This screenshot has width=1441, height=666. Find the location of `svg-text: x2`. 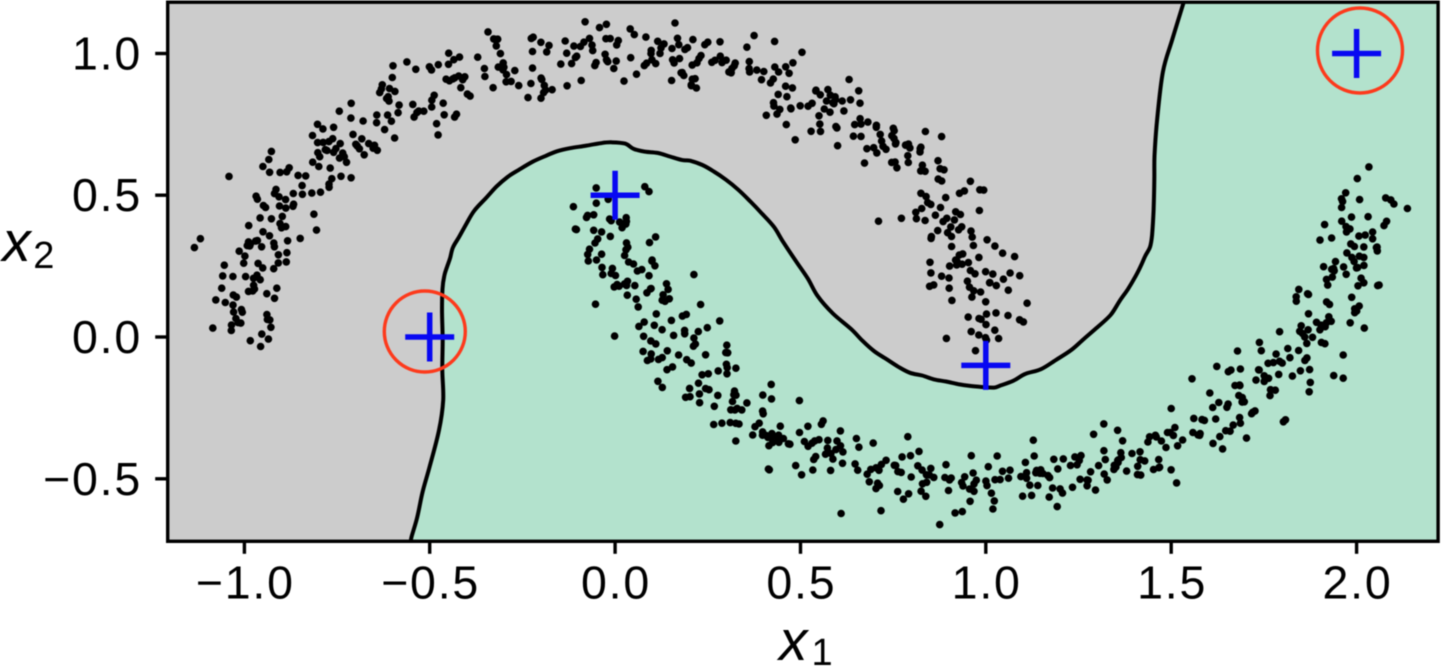

svg-text: x2 is located at coordinates (27, 243).